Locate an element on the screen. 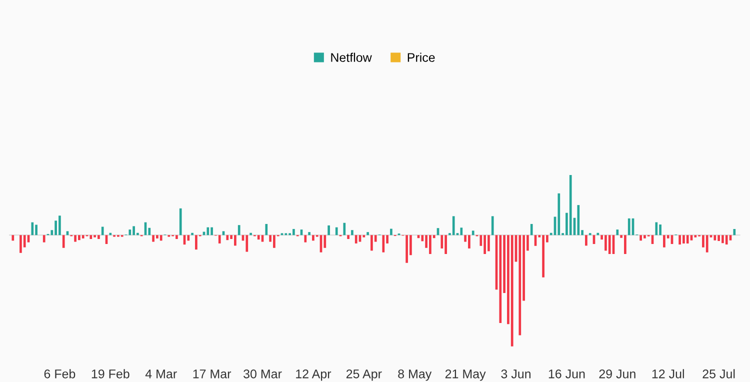 The width and height of the screenshot is (750, 382). x-tick-label: 4 Mar is located at coordinates (161, 374).